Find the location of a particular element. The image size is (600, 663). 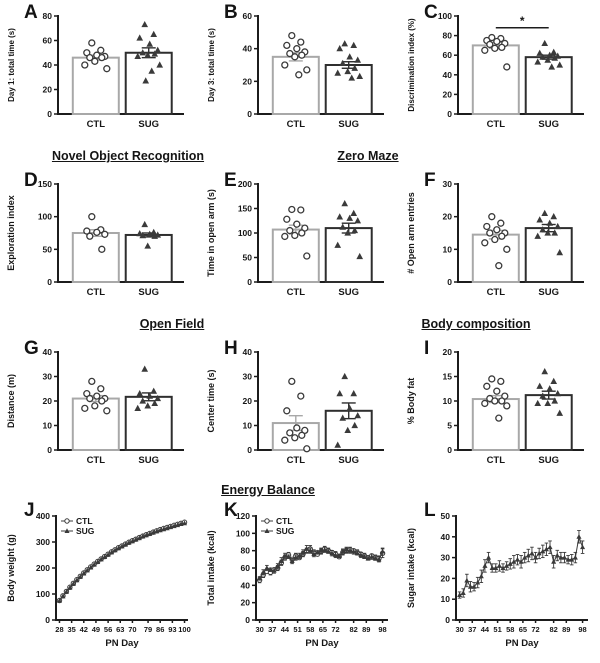

panel-g: G 0 10 20 30 40 Distance (m) CTL SUG is located at coordinates (100, 411).